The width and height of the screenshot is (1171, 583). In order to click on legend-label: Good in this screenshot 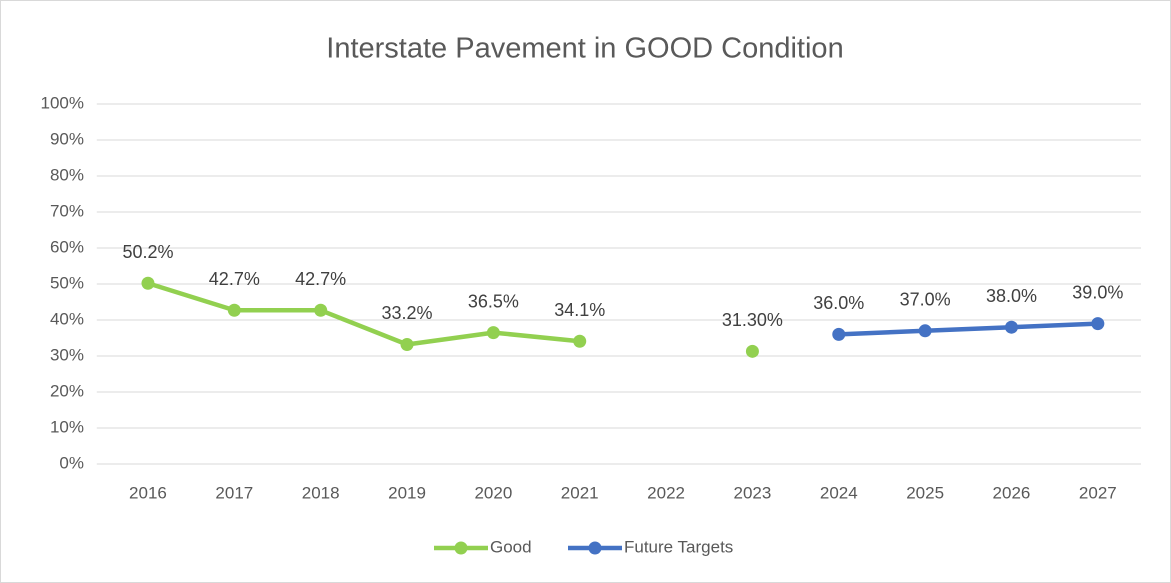, I will do `click(511, 546)`.